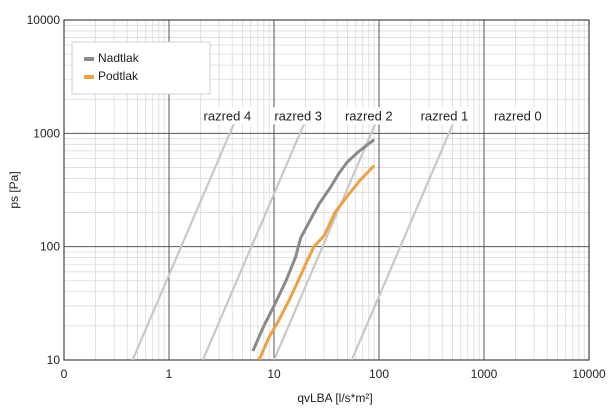 This screenshot has height=410, width=615. I want to click on x-tick-label: 100, so click(379, 374).